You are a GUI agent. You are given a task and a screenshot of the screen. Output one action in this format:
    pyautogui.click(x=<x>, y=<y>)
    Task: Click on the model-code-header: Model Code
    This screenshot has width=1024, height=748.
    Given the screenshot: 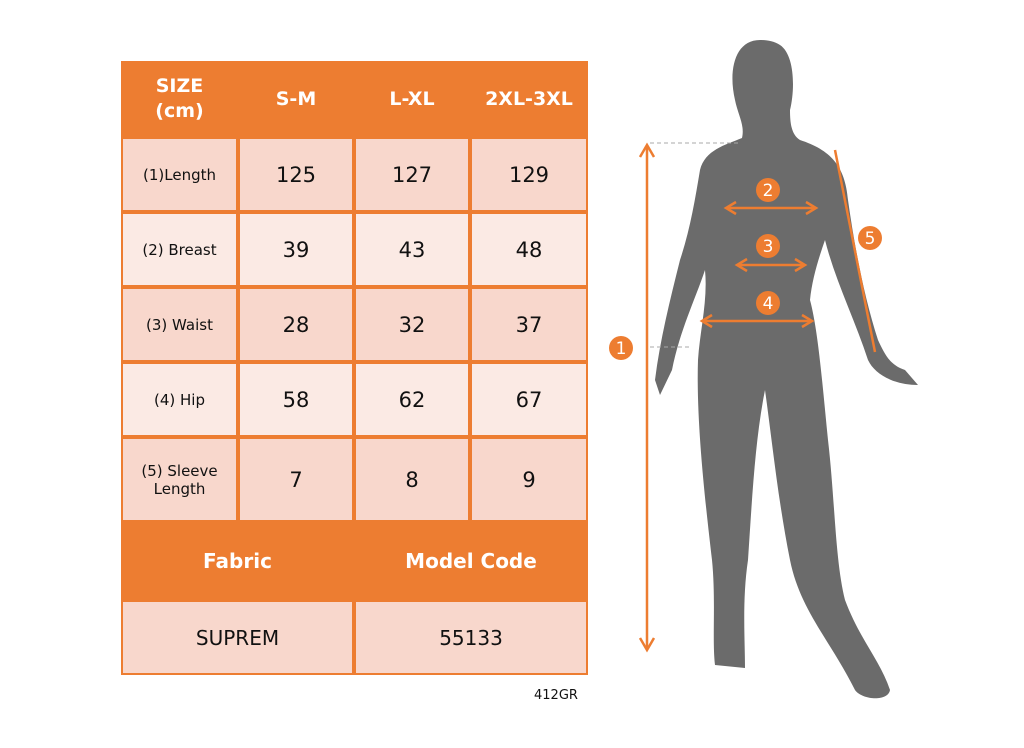 What is the action you would take?
    pyautogui.click(x=471, y=561)
    